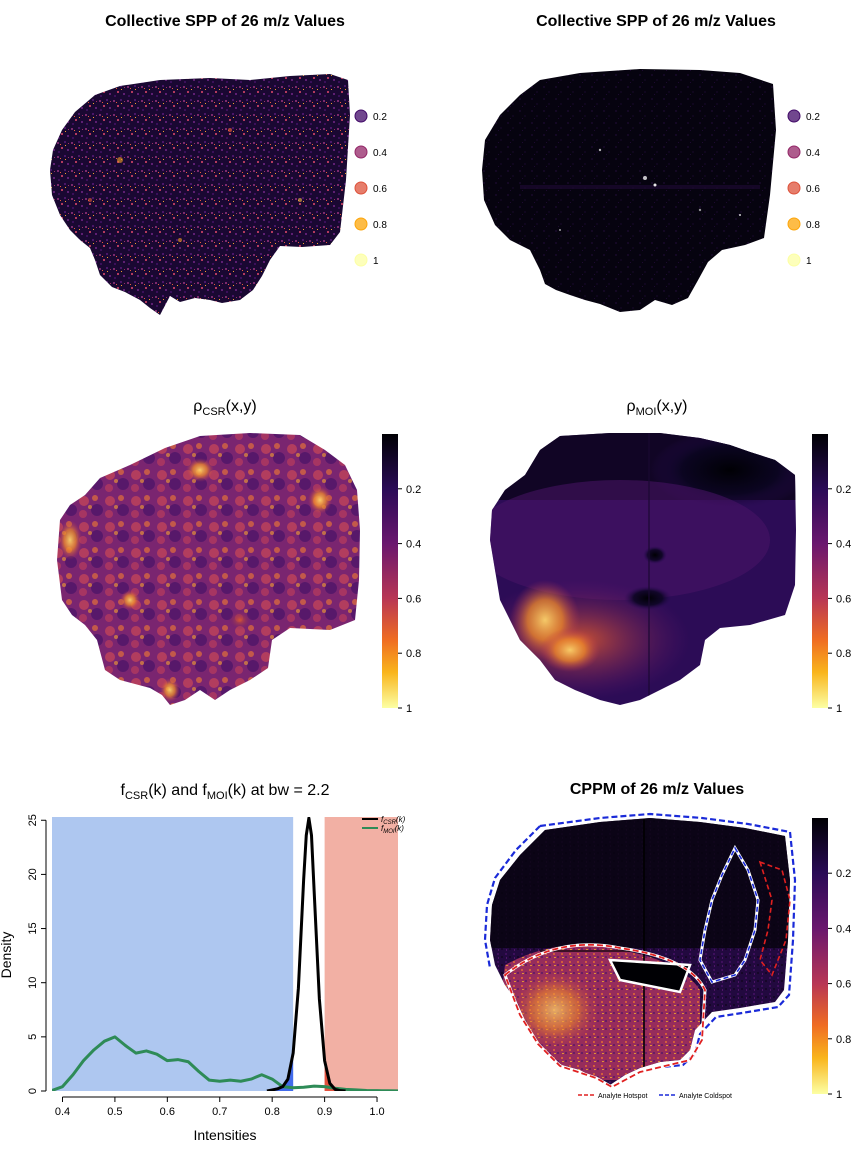 This screenshot has height=1157, width=864. I want to click on x-tick-label: 0.9, so click(324, 1112).